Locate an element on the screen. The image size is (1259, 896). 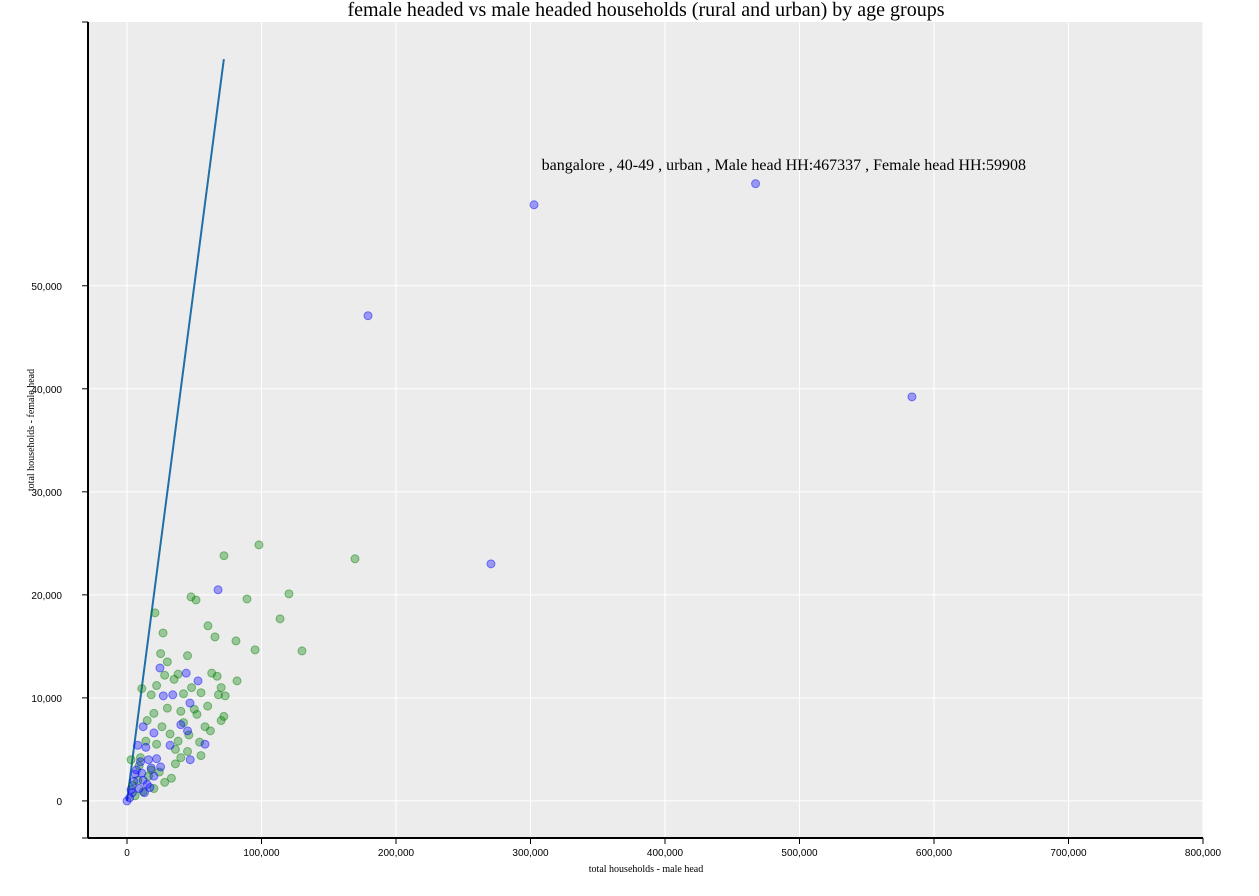
y-tick-label: 0 is located at coordinates (59, 802).